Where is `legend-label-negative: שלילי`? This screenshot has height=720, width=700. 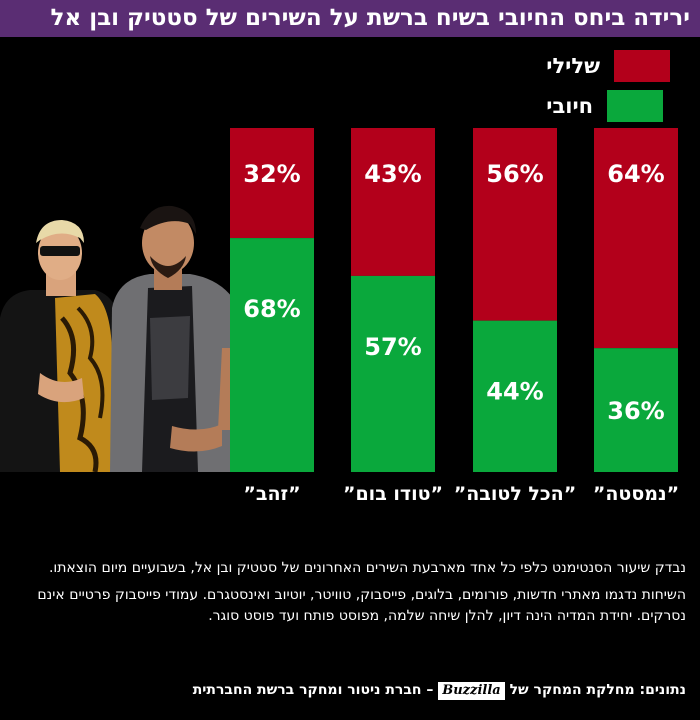 legend-label-negative: שלילי is located at coordinates (573, 66).